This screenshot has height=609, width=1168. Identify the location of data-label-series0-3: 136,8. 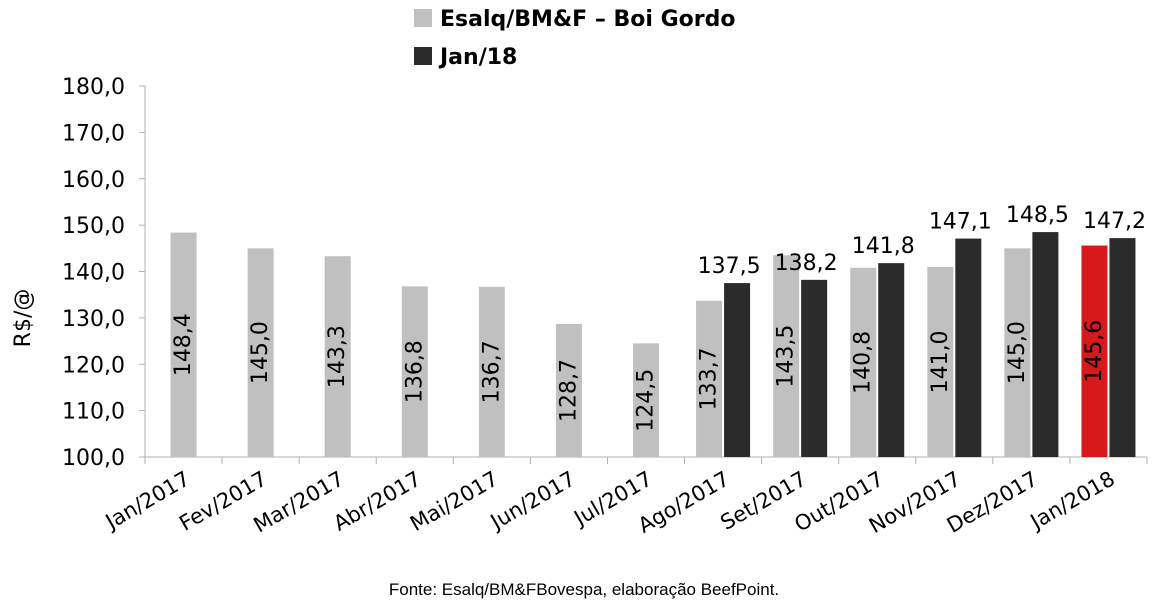
(414, 371).